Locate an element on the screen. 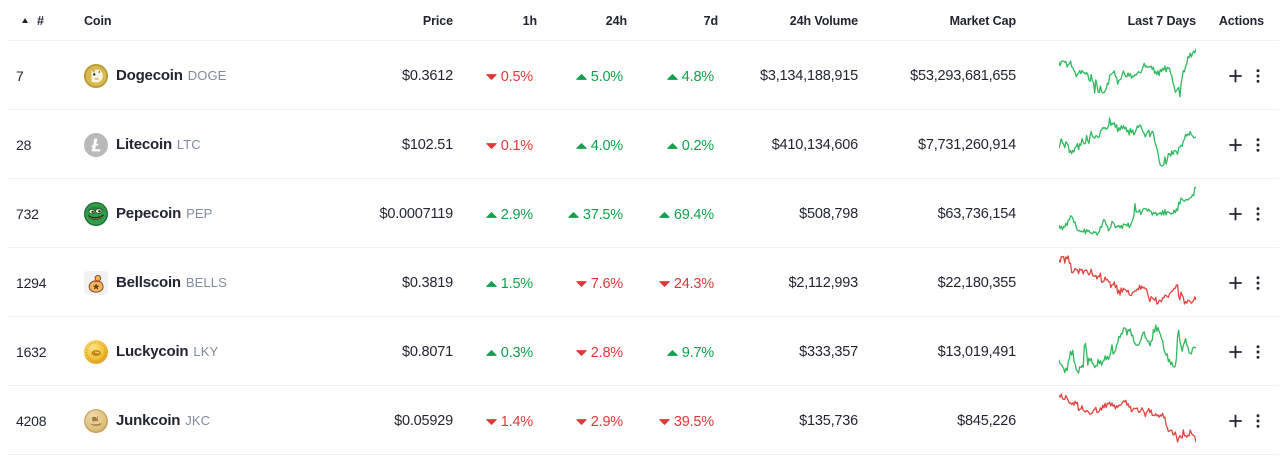 The width and height of the screenshot is (1287, 461). coin-name: Bellscoin is located at coordinates (148, 282).